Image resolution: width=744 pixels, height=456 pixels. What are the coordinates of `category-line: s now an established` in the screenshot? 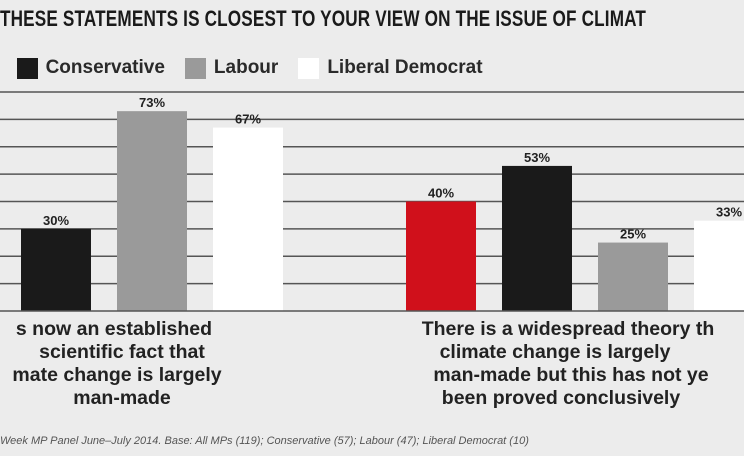 It's located at (114, 329).